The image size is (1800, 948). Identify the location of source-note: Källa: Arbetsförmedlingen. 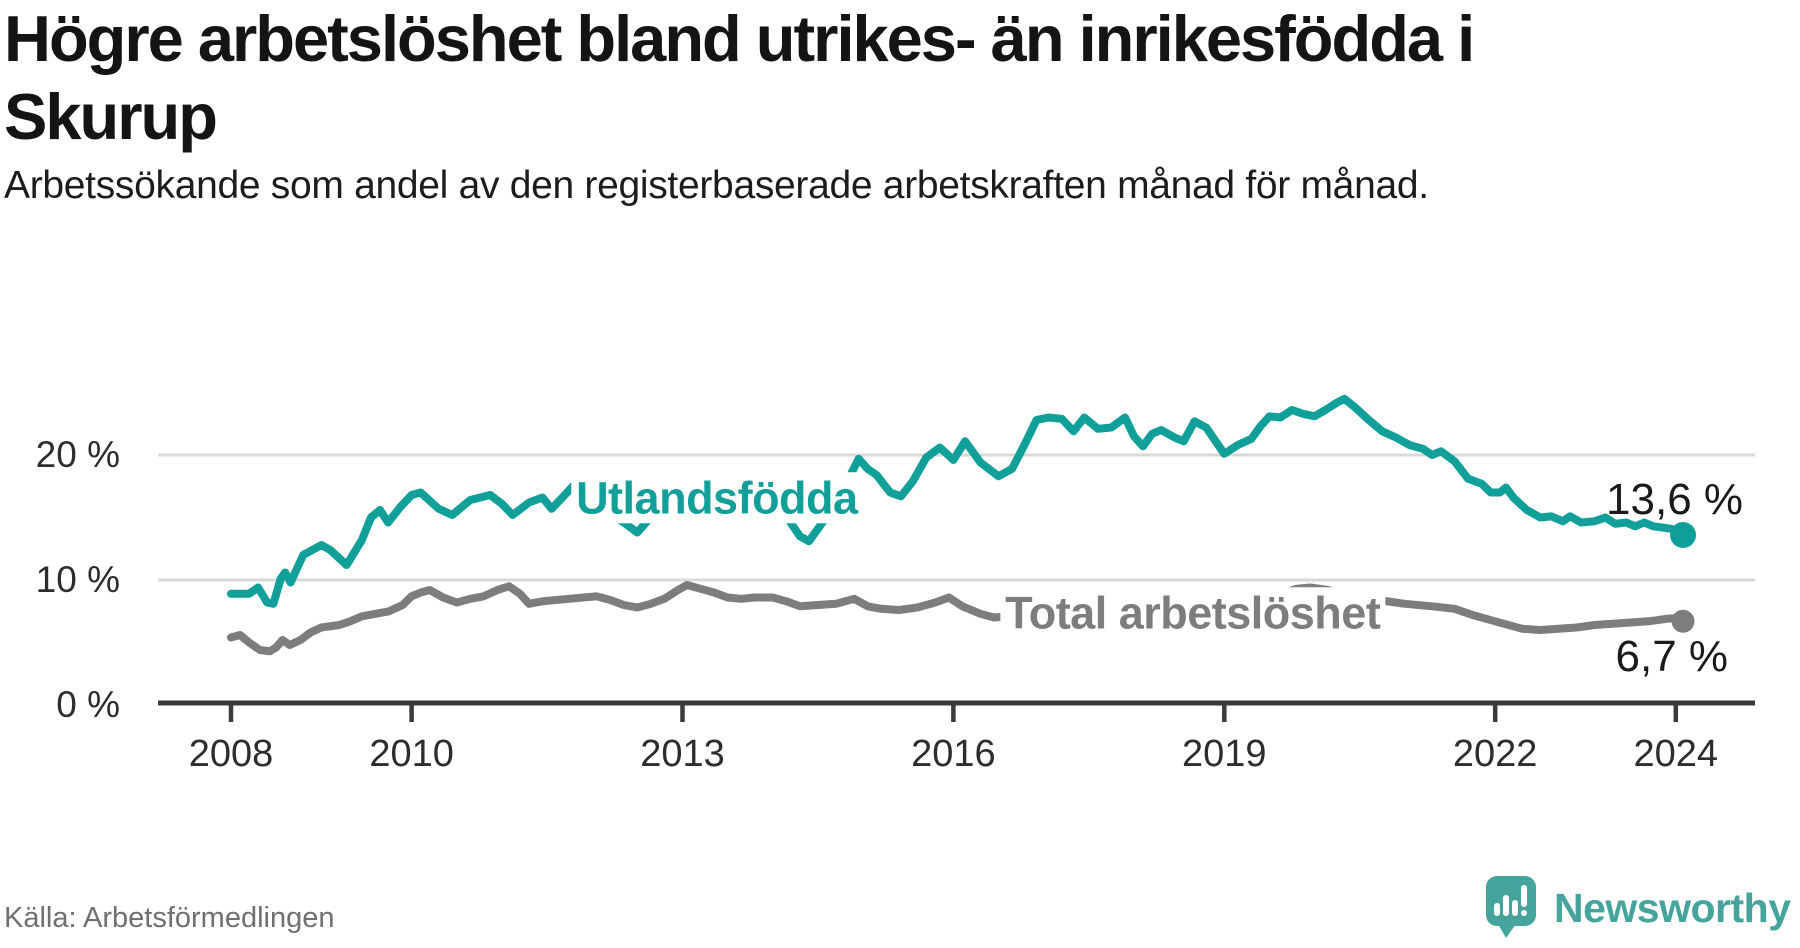
(169, 918).